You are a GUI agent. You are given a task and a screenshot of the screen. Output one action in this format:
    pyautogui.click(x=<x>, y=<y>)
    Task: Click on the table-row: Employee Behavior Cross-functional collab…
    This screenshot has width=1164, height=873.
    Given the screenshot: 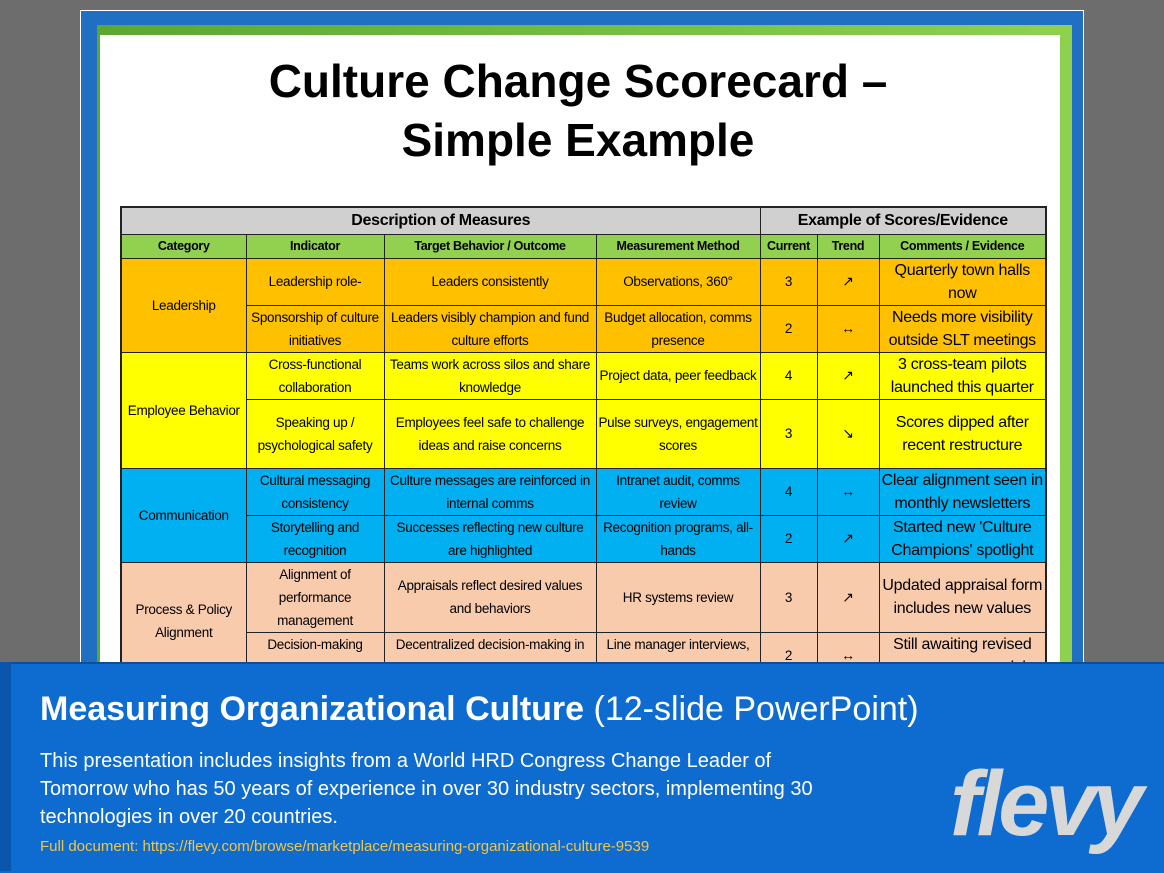 What is the action you would take?
    pyautogui.click(x=583, y=410)
    